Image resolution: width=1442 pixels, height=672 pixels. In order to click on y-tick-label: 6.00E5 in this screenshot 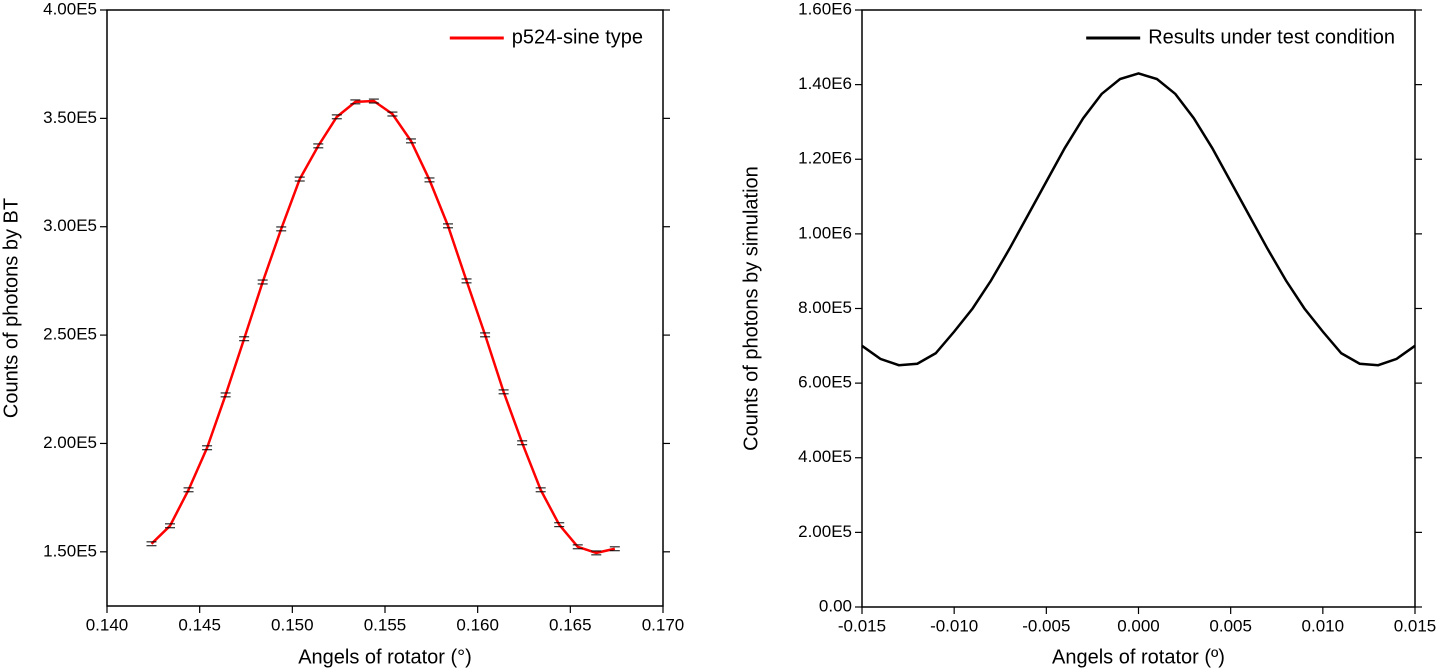, I will do `click(825, 382)`.